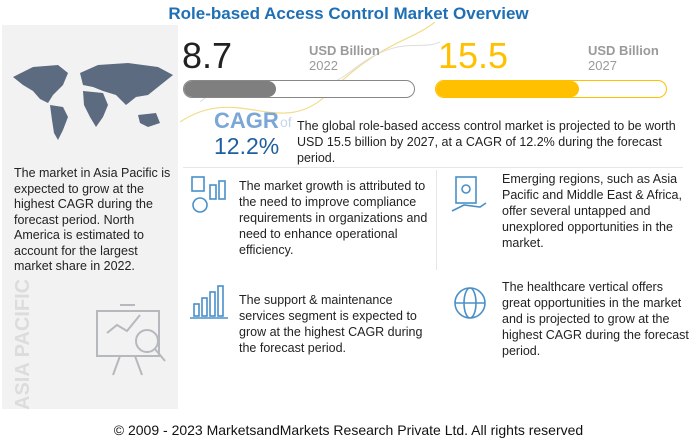  What do you see at coordinates (602, 65) in the screenshot?
I see `year-2027: 2027` at bounding box center [602, 65].